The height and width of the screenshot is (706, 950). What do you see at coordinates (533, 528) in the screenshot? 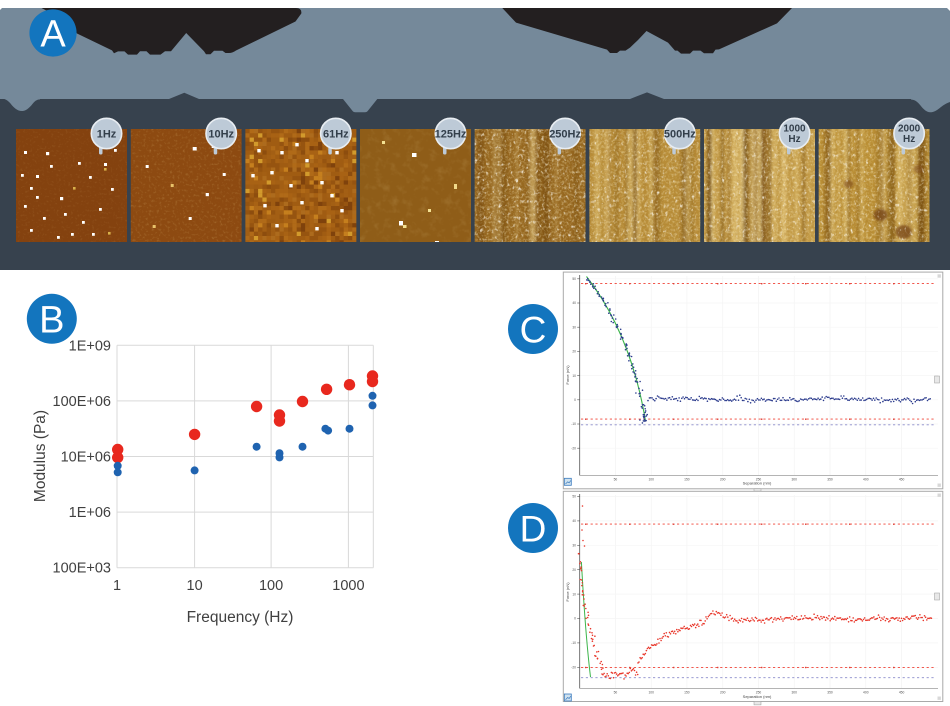
I see `svg-text: D` at bounding box center [533, 528].